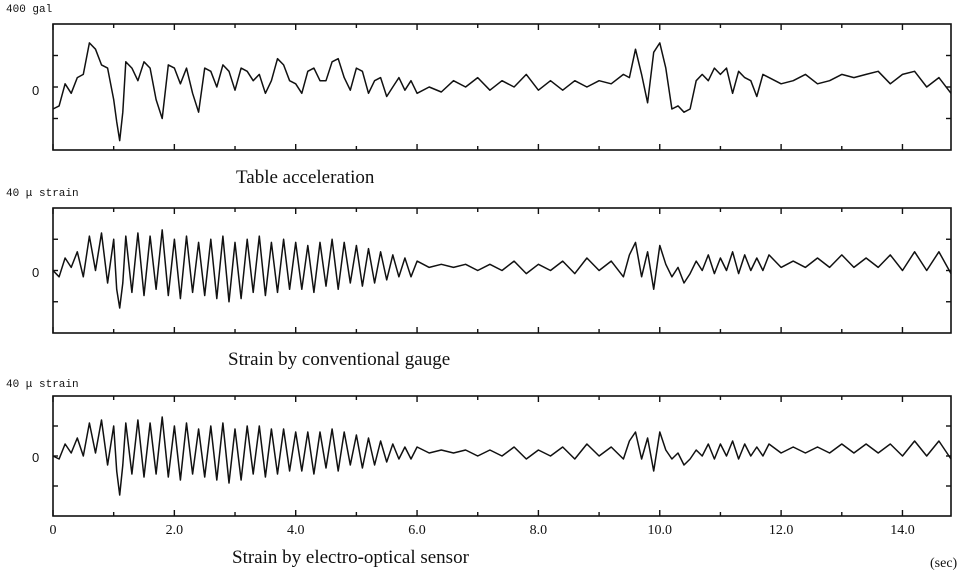 The image size is (969, 573). What do you see at coordinates (296, 530) in the screenshot?
I see `x-tick-label-2: 4.0` at bounding box center [296, 530].